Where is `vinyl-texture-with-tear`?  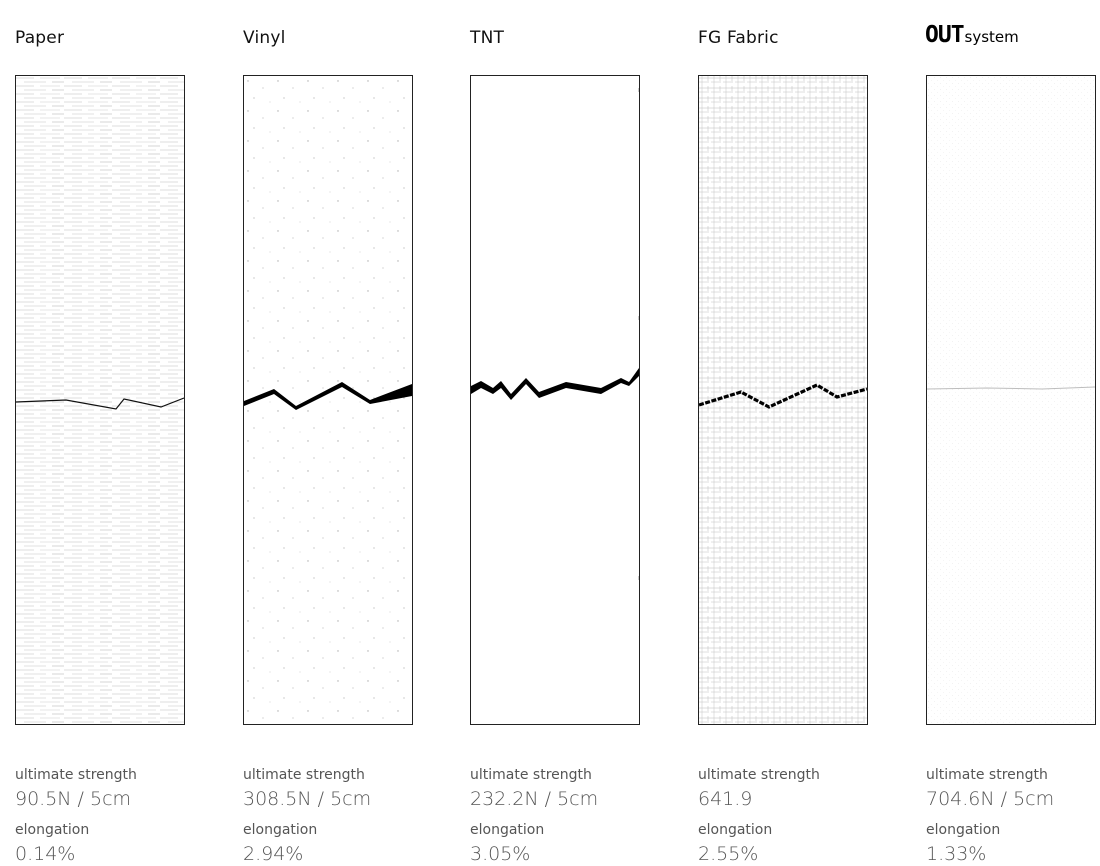
vinyl-texture-with-tear is located at coordinates (328, 400).